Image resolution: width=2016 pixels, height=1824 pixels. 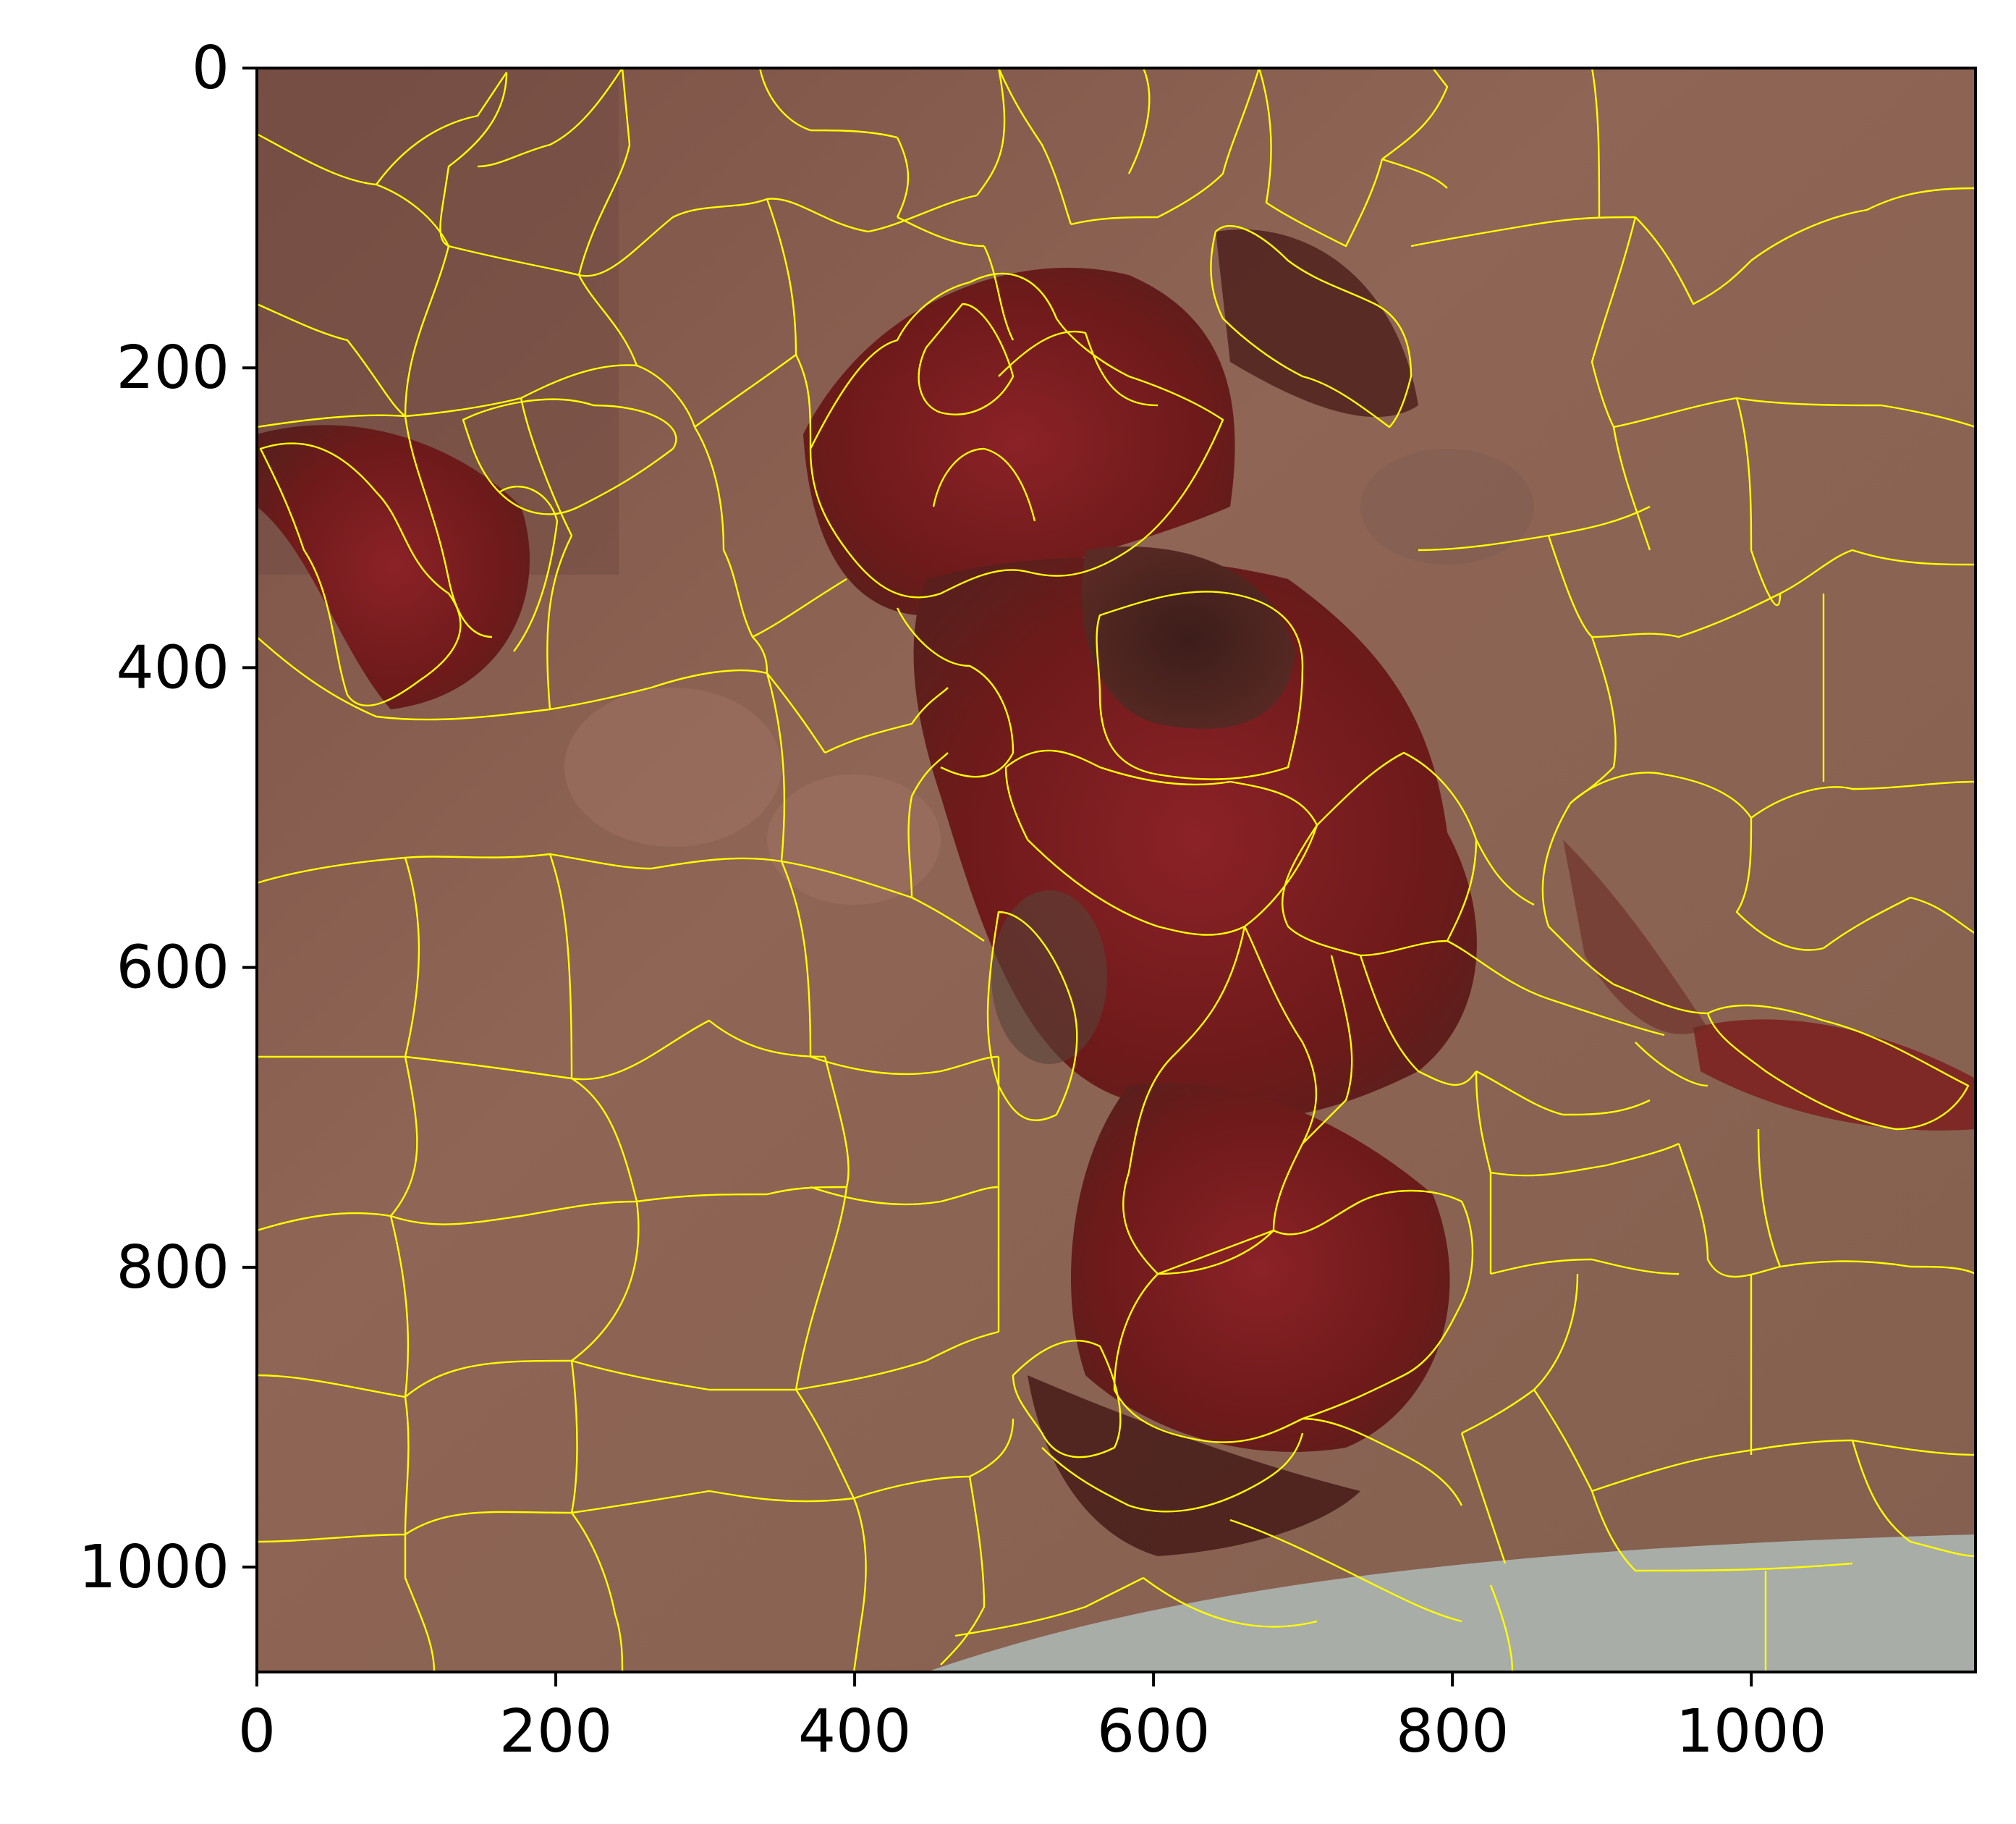 What do you see at coordinates (1194, 1465) in the screenshot?
I see `lesion-bottom-dark` at bounding box center [1194, 1465].